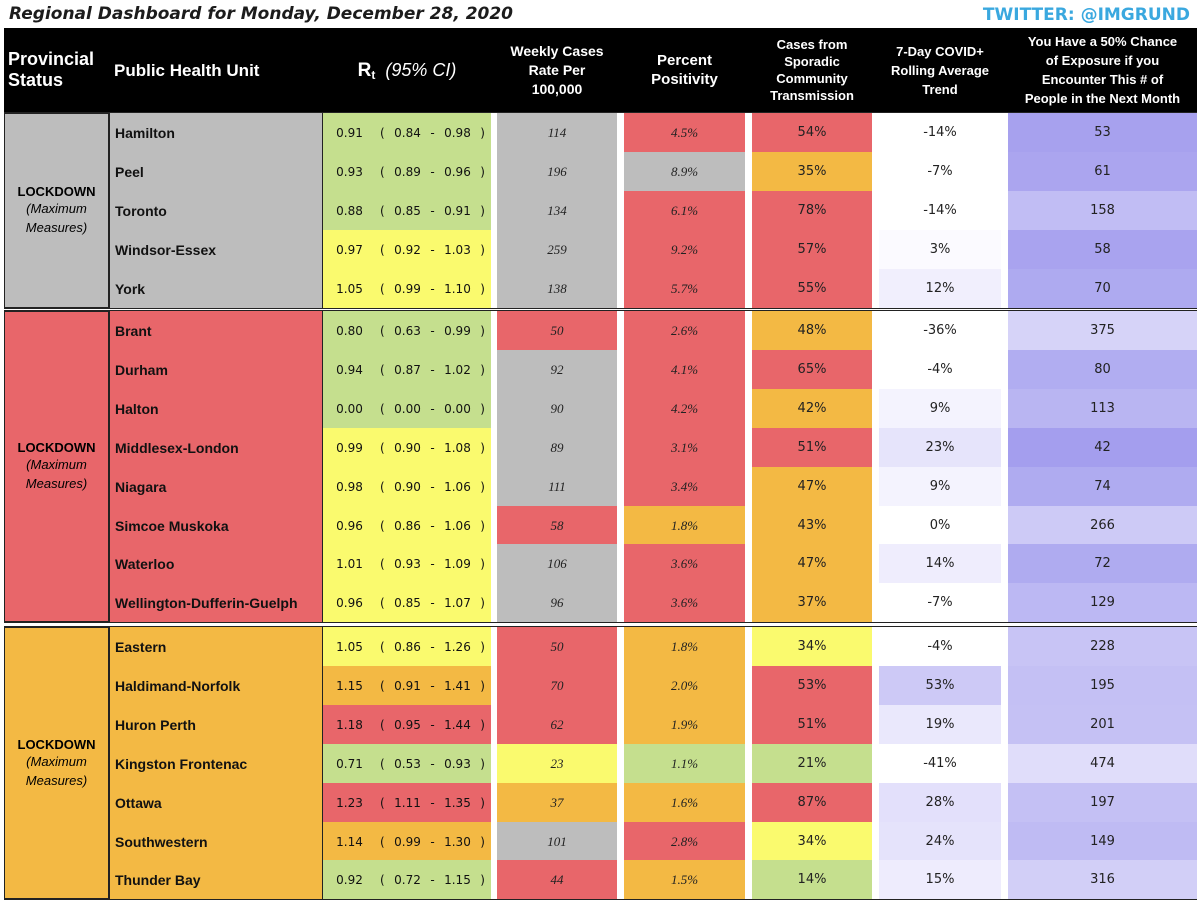 The width and height of the screenshot is (1200, 903). I want to click on percent-positivity: 1.1%, so click(684, 763).